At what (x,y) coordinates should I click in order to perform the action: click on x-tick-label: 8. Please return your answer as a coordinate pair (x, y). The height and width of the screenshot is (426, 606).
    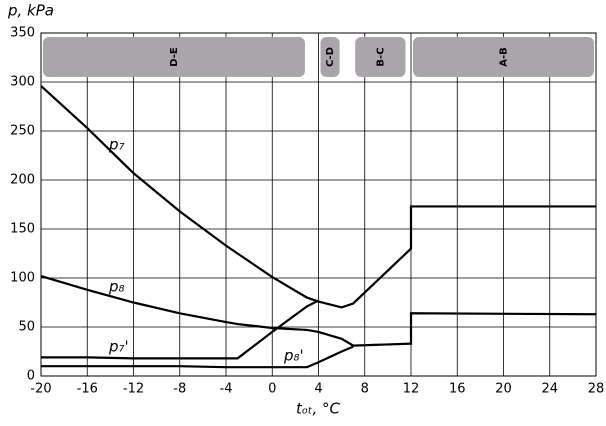
    Looking at the image, I should click on (365, 389).